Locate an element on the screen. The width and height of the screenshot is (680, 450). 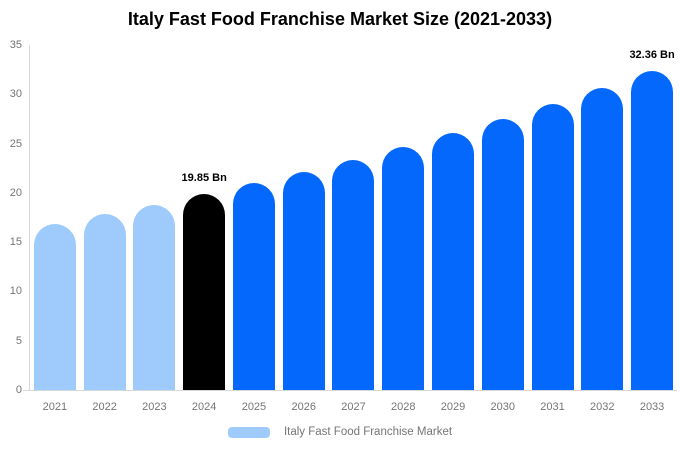
legend: Italy Fast Food Franchise Market is located at coordinates (340, 432).